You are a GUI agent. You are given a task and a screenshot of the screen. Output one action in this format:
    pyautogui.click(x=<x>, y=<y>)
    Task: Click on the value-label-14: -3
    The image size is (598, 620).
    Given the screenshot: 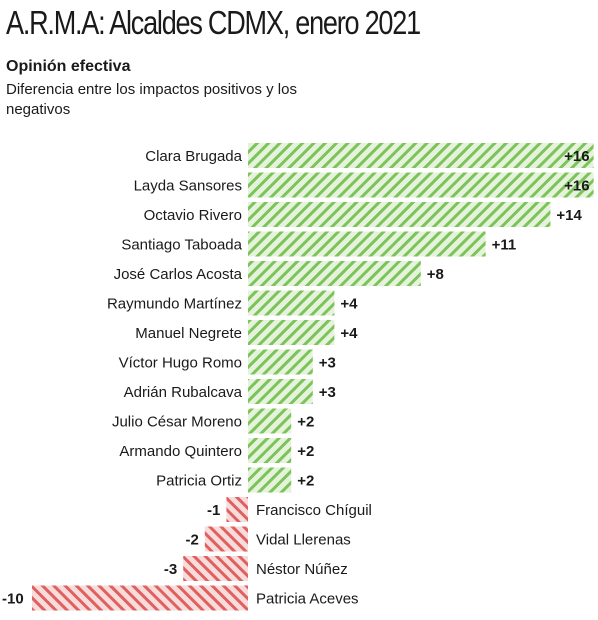 What is the action you would take?
    pyautogui.click(x=170, y=569)
    